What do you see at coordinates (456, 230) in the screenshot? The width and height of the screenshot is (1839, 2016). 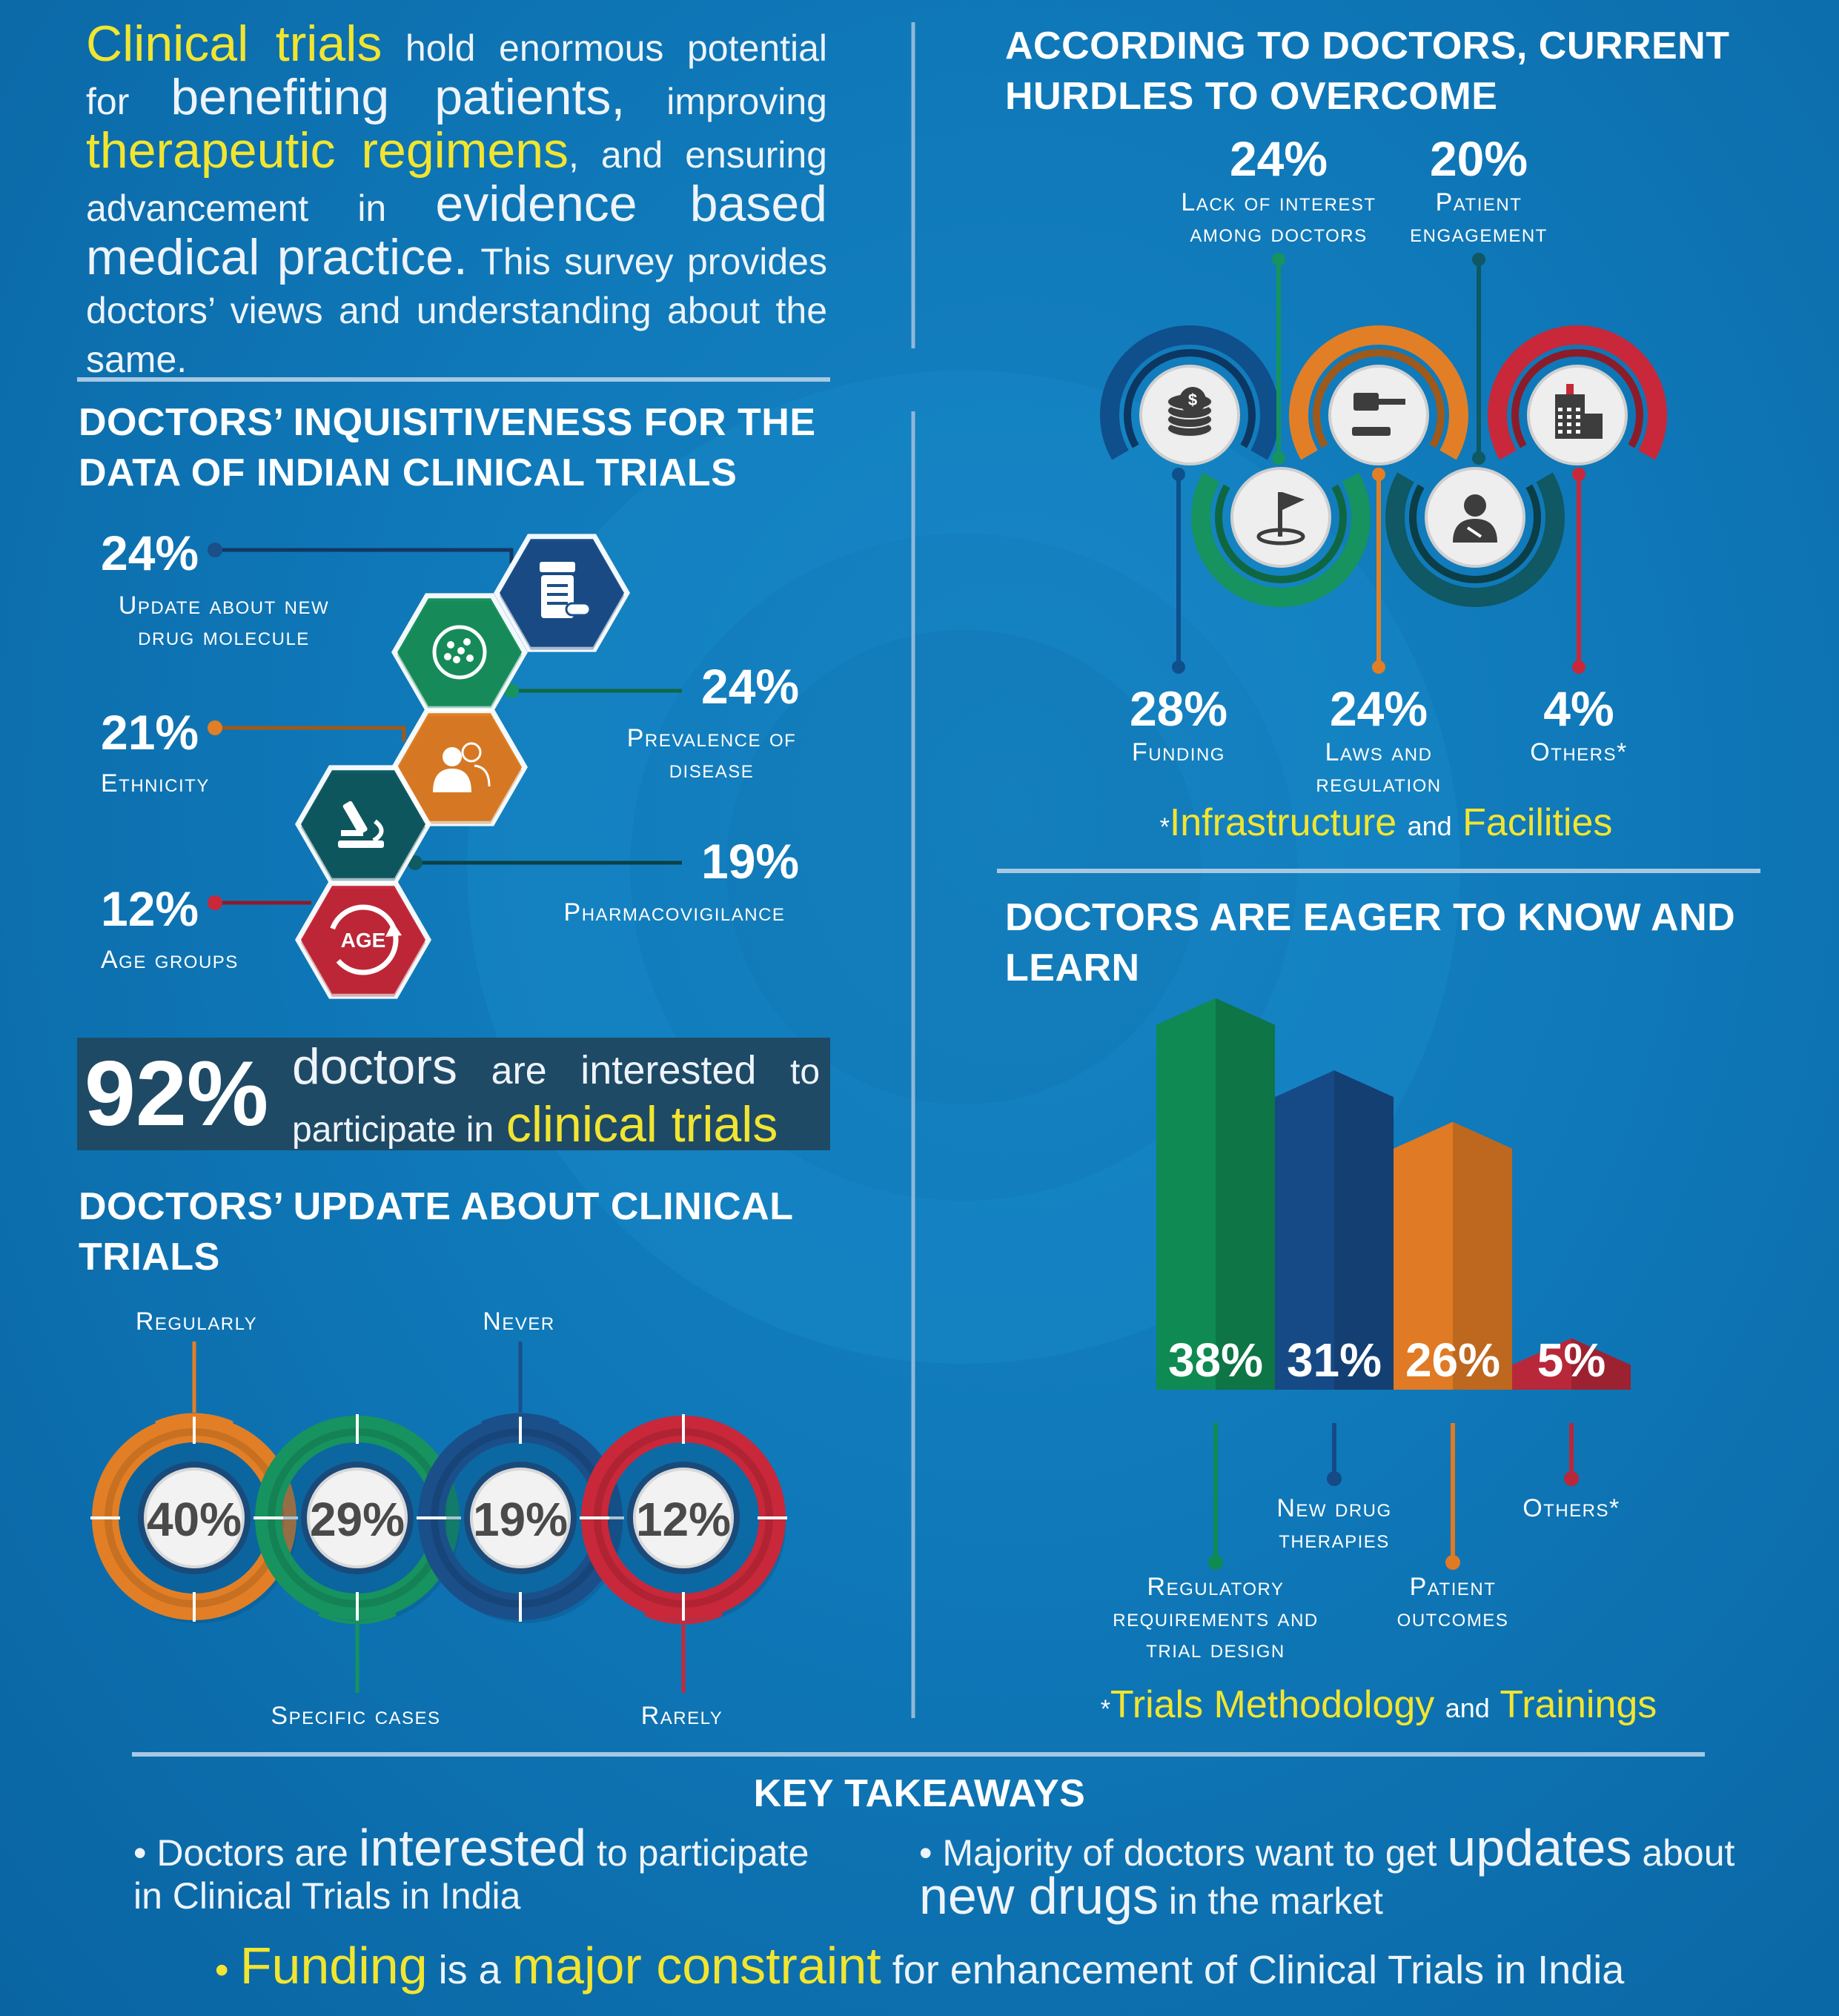 I see `intro-highlight-evidence: evidence based medical practice.` at bounding box center [456, 230].